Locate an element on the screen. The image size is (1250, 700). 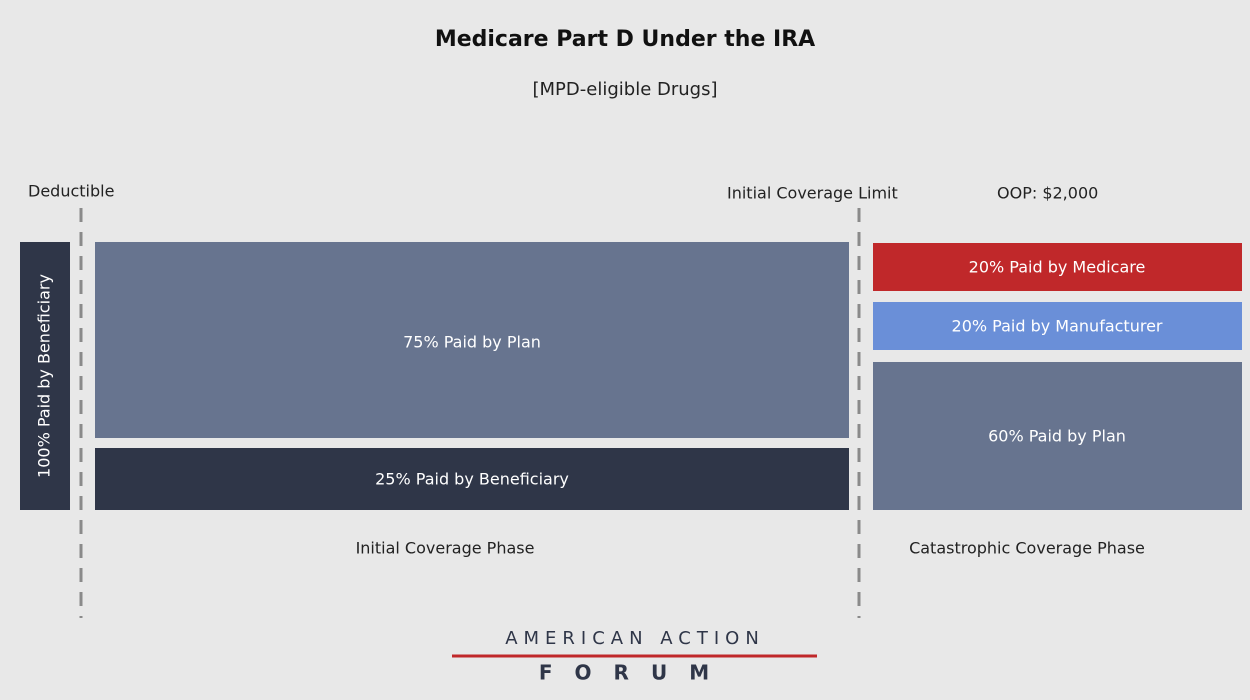
marker-label: OOP: $2,000 is located at coordinates (1047, 193).